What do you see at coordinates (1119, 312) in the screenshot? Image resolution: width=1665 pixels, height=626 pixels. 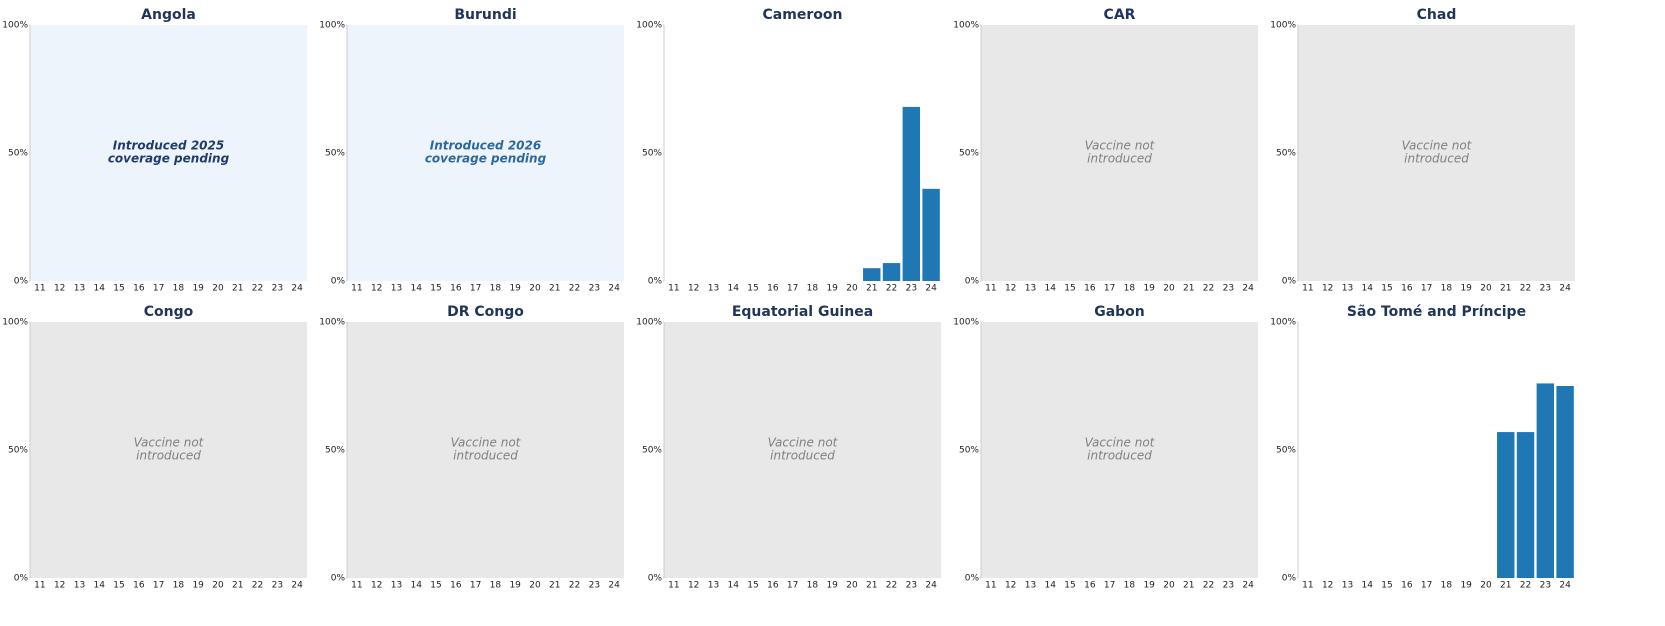 I see `panel-title: Gabon` at bounding box center [1119, 312].